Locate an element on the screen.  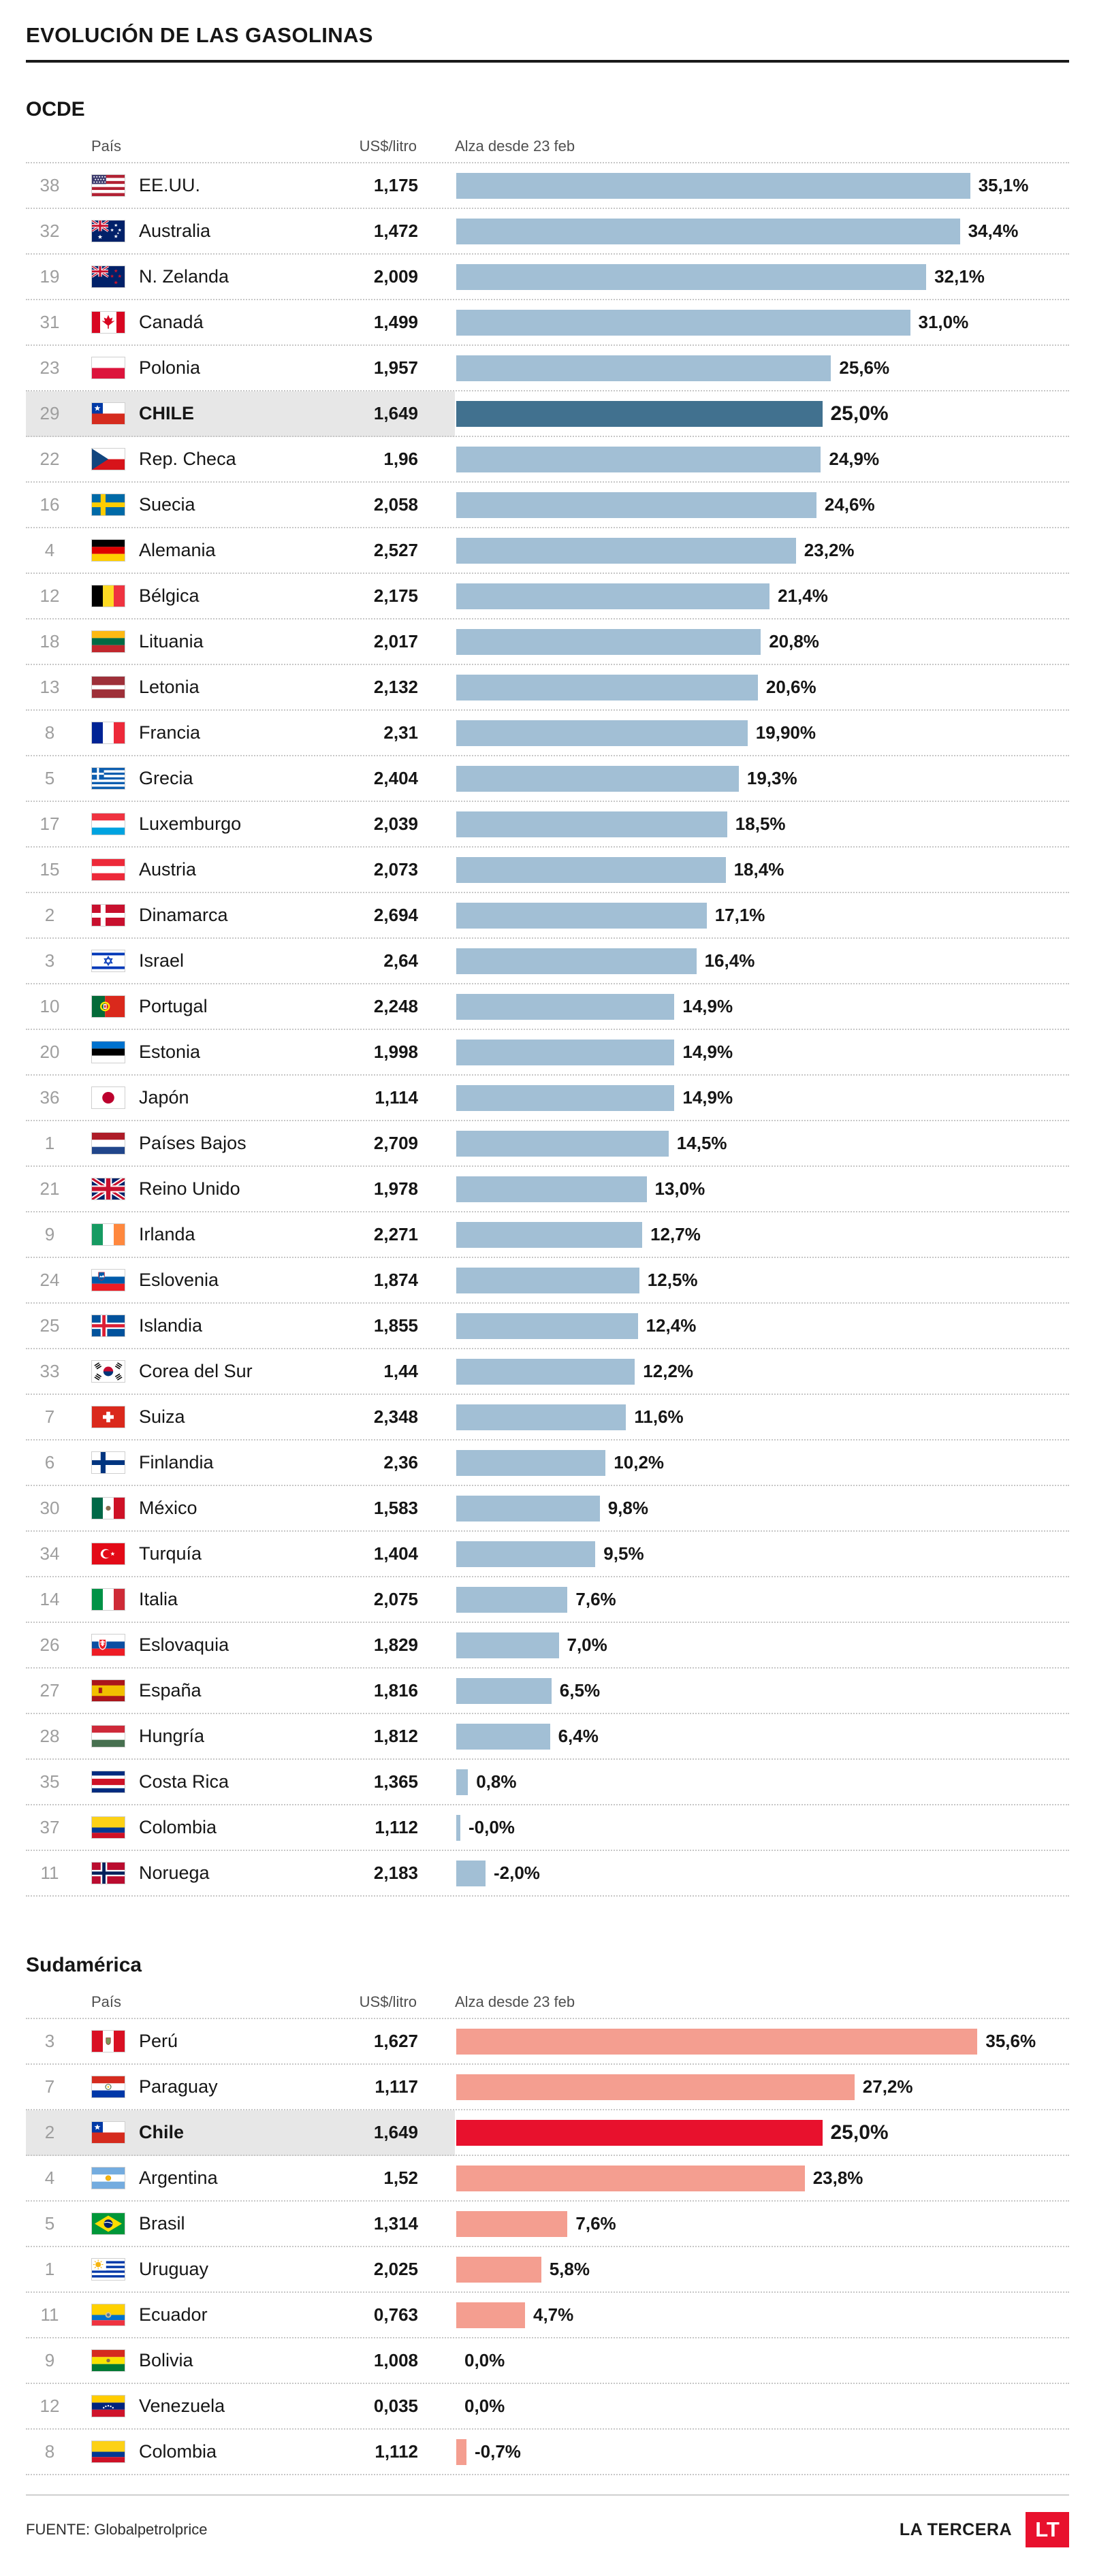
bar-zone: 12,4% is located at coordinates (762, 1326).